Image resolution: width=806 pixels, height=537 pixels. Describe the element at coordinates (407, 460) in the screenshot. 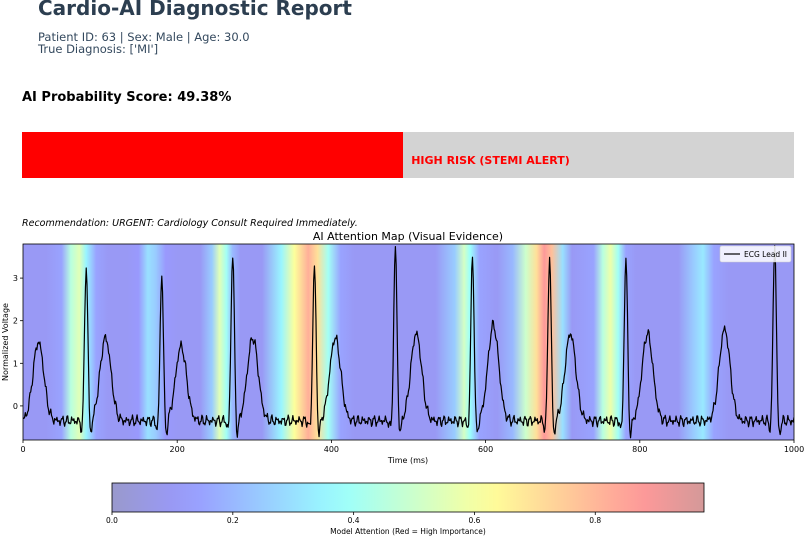

I see `x-axis-label: Time (ms)` at that location.